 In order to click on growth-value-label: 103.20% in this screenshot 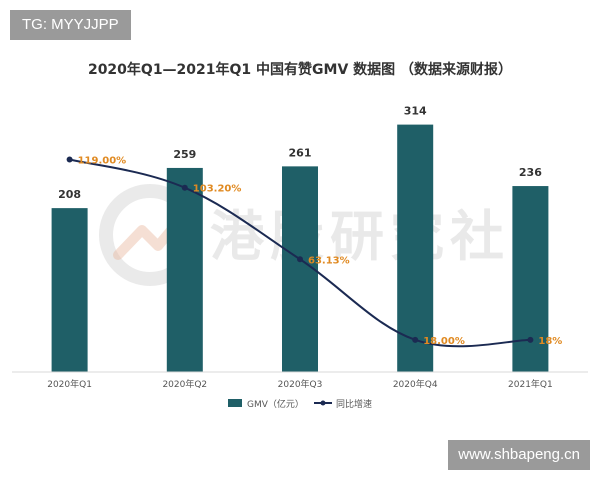, I will do `click(217, 189)`.